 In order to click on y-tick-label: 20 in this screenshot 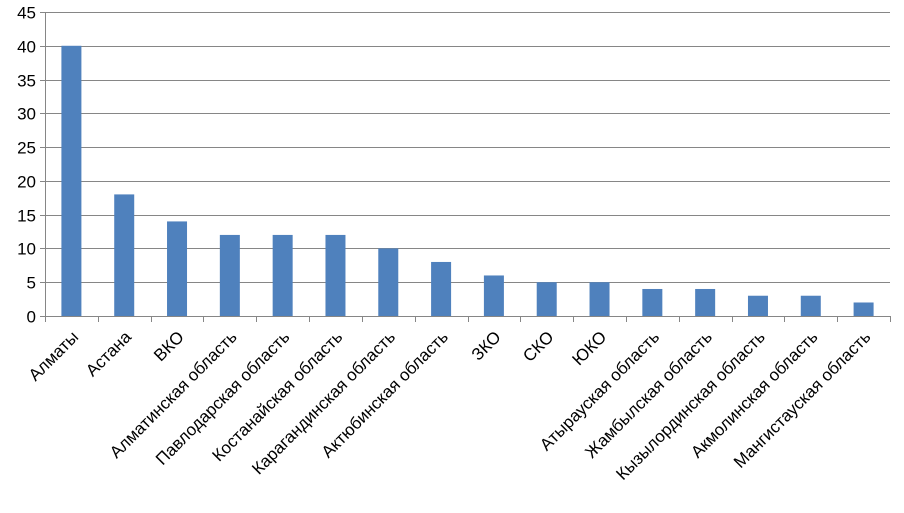, I will do `click(26, 182)`.